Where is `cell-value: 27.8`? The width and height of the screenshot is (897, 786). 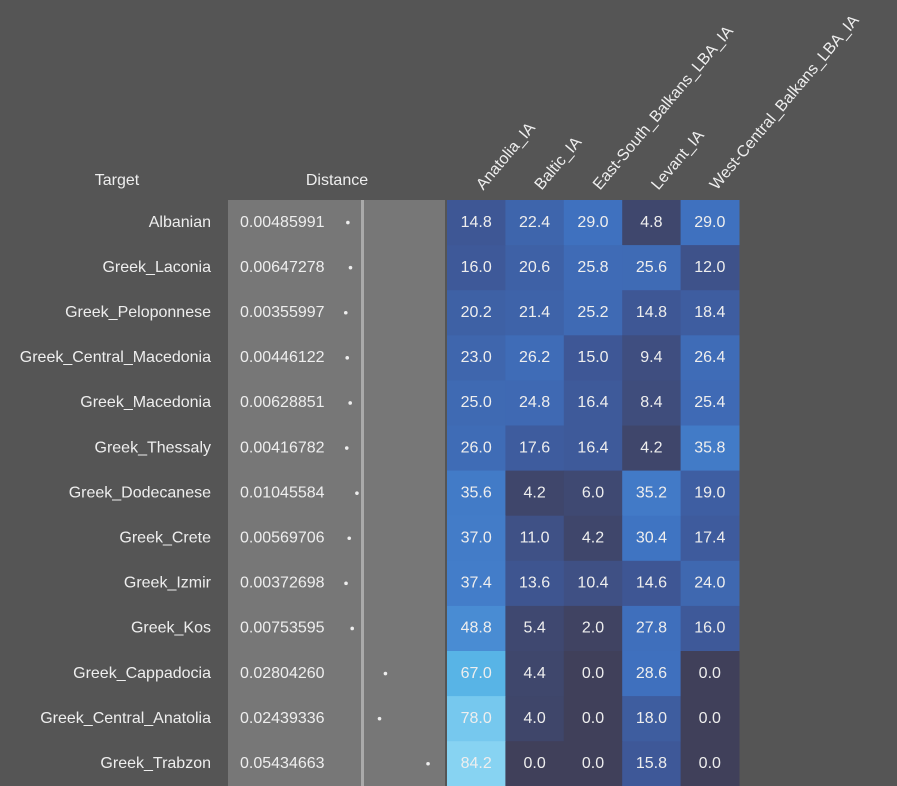
cell-value: 27.8 is located at coordinates (651, 628).